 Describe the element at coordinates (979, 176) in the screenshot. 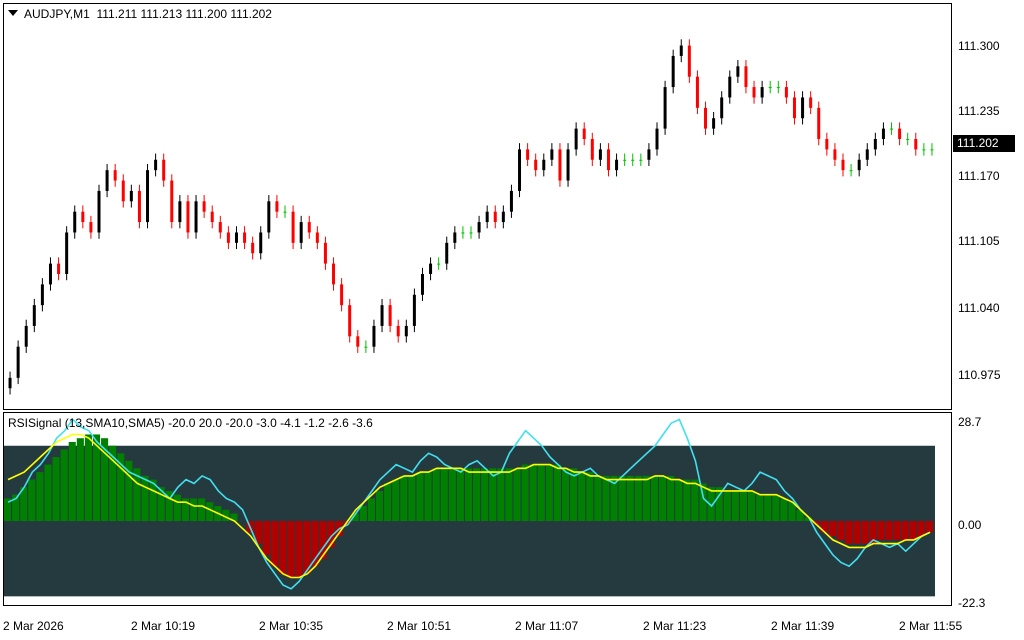

I see `price-tick: 111.170` at that location.